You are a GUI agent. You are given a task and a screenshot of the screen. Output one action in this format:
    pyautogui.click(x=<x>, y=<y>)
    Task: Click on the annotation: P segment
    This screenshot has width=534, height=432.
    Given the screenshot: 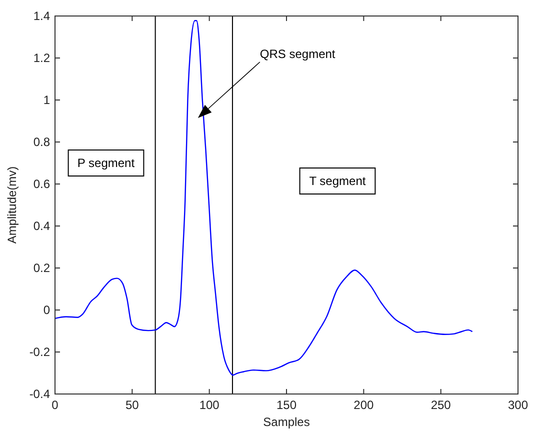 What is the action you would take?
    pyautogui.click(x=106, y=163)
    